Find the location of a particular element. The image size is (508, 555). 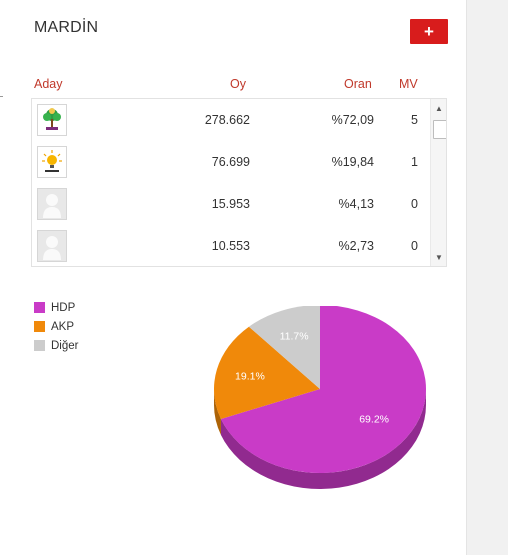

pie-slice-hdp is located at coordinates (323, 389).